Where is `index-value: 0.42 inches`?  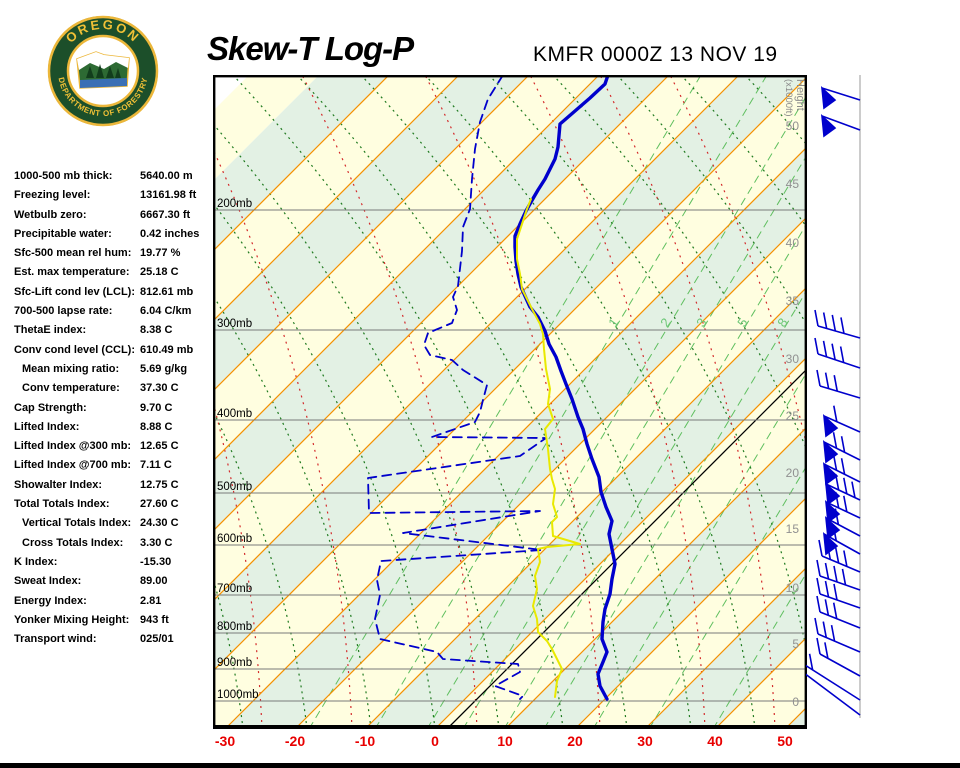 index-value: 0.42 inches is located at coordinates (170, 233).